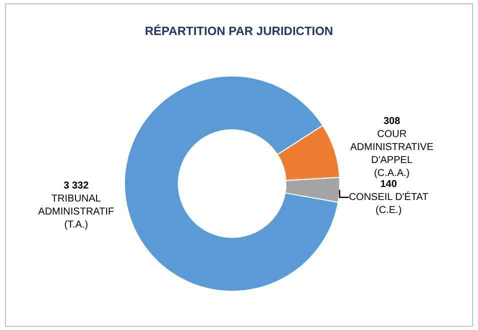 This screenshot has width=478, height=330. Describe the element at coordinates (392, 121) in the screenshot. I see `data-label: 308` at that location.